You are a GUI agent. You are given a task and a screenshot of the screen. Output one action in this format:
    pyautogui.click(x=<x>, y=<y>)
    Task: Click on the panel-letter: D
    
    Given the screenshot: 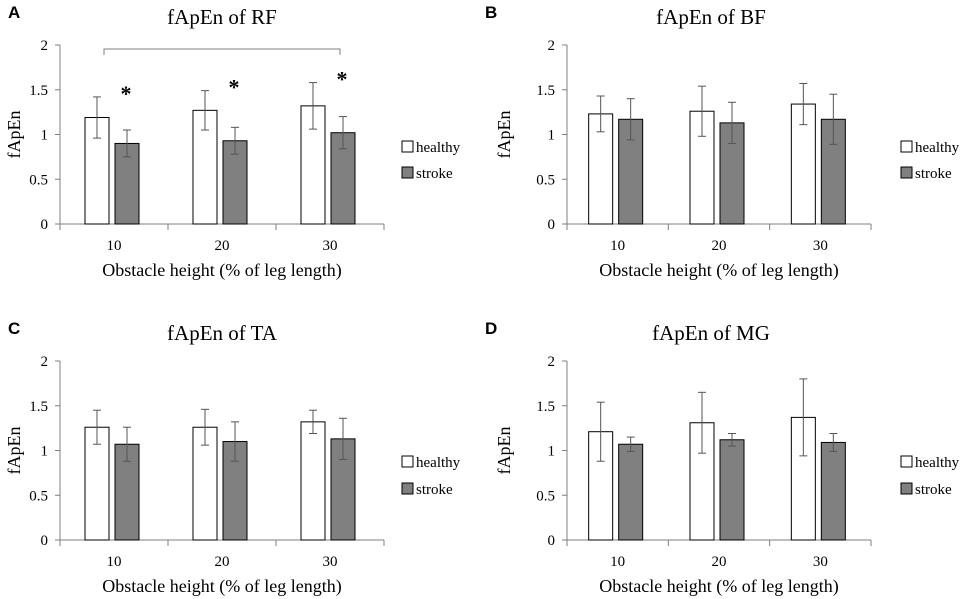 What is the action you would take?
    pyautogui.click(x=491, y=328)
    